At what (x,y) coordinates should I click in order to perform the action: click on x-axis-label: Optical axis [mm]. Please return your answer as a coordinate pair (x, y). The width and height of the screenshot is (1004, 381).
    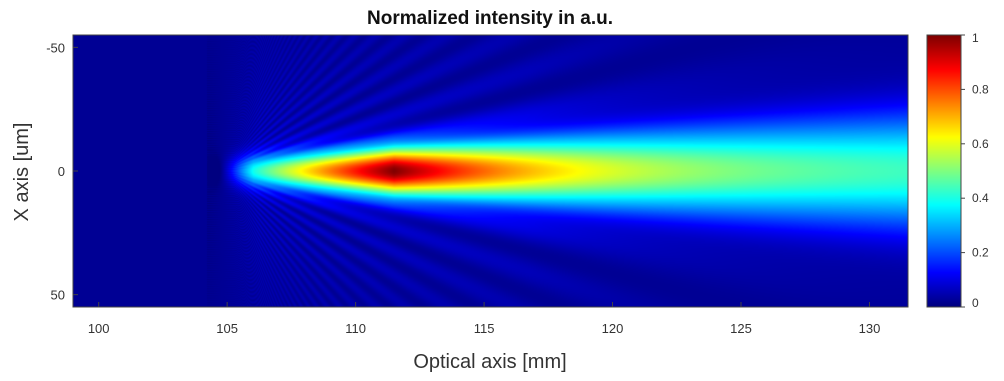
    Looking at the image, I should click on (489, 362).